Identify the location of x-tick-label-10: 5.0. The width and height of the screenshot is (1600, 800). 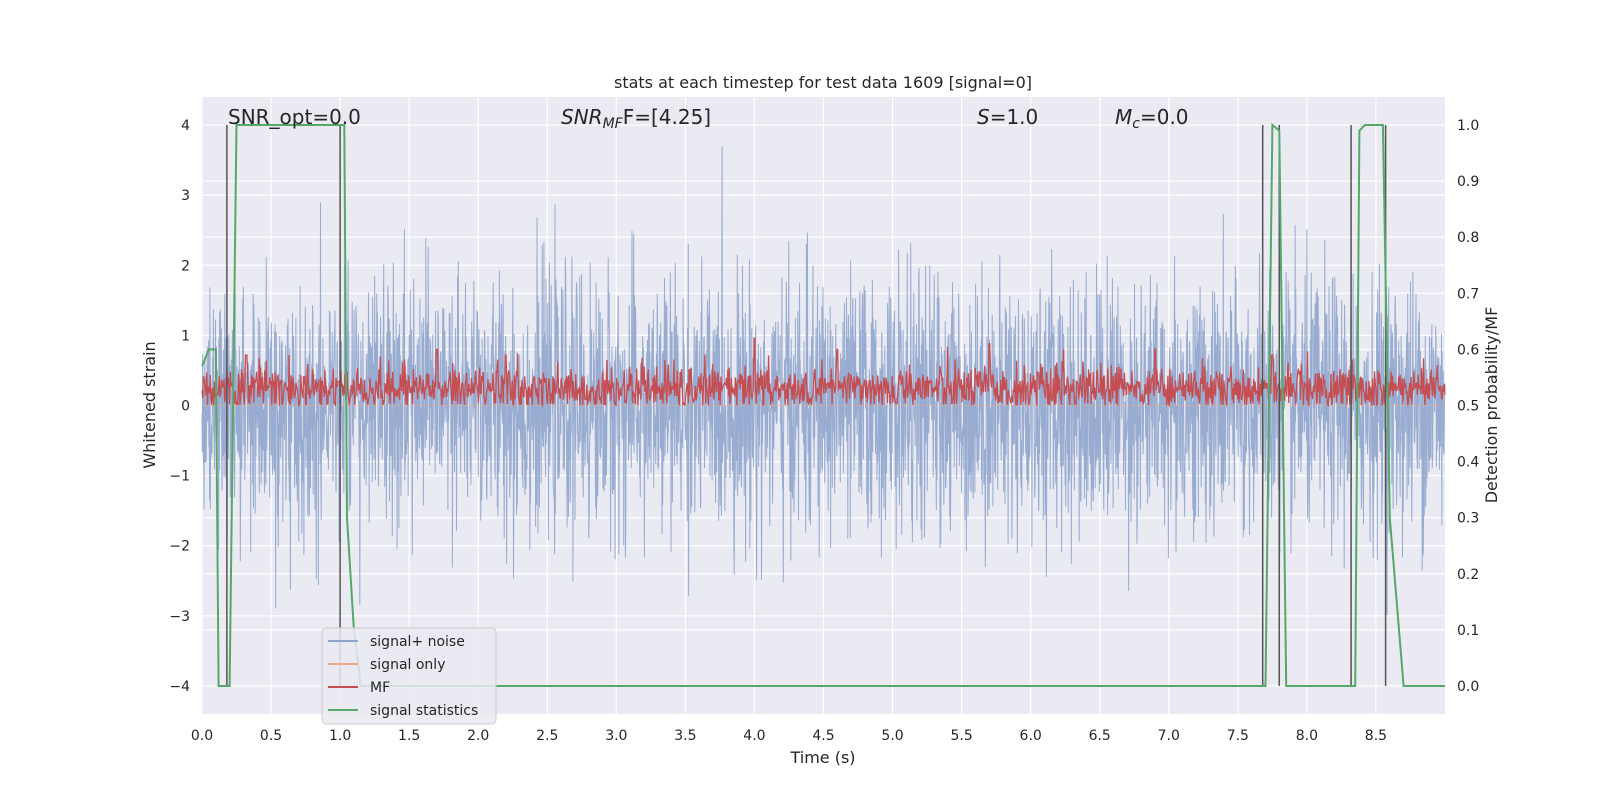
(892, 736).